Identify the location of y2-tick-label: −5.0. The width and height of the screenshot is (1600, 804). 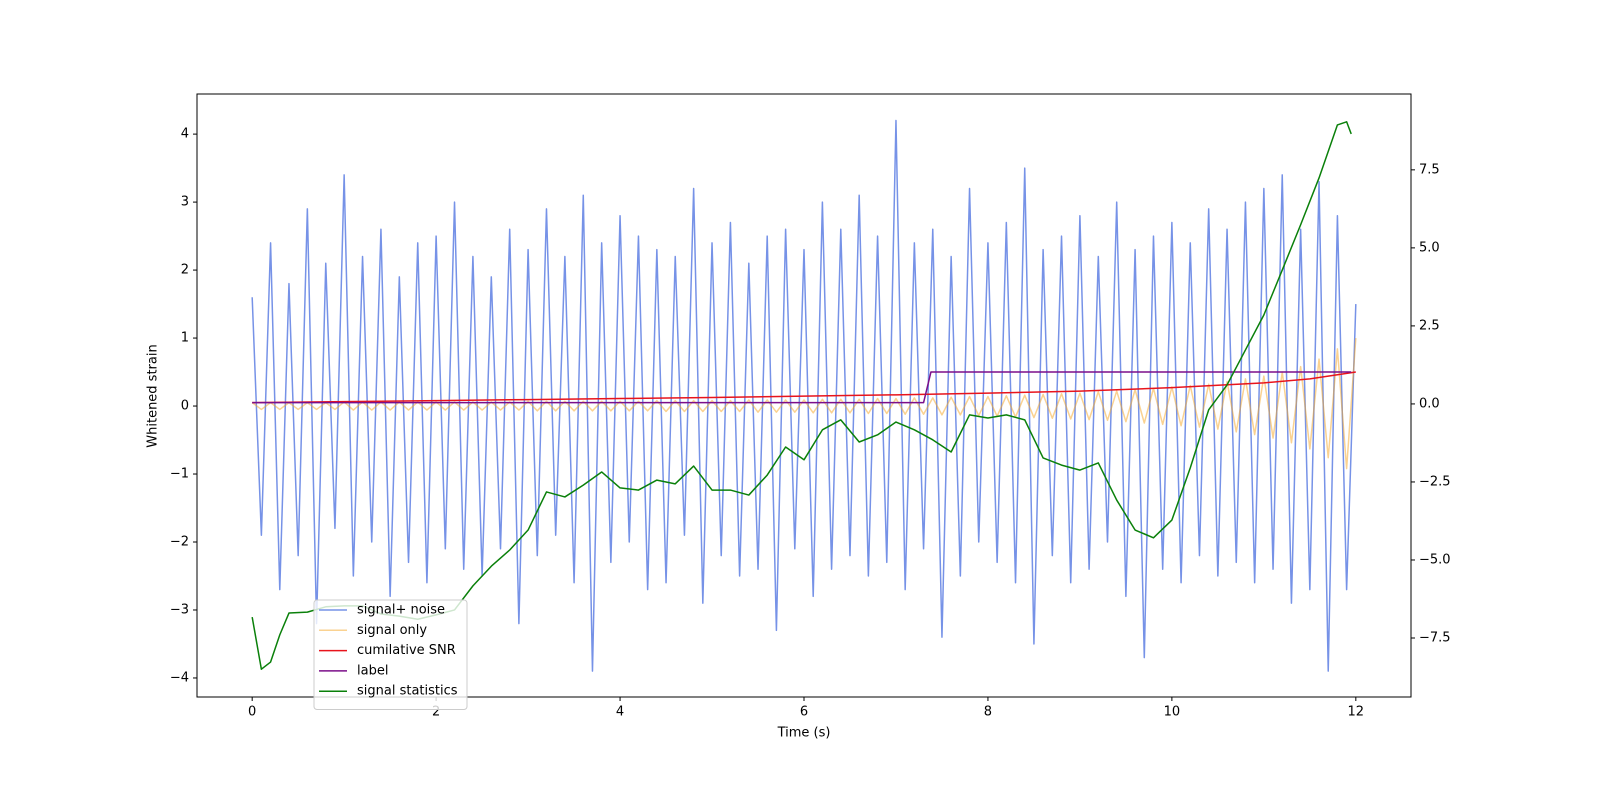
(1435, 559).